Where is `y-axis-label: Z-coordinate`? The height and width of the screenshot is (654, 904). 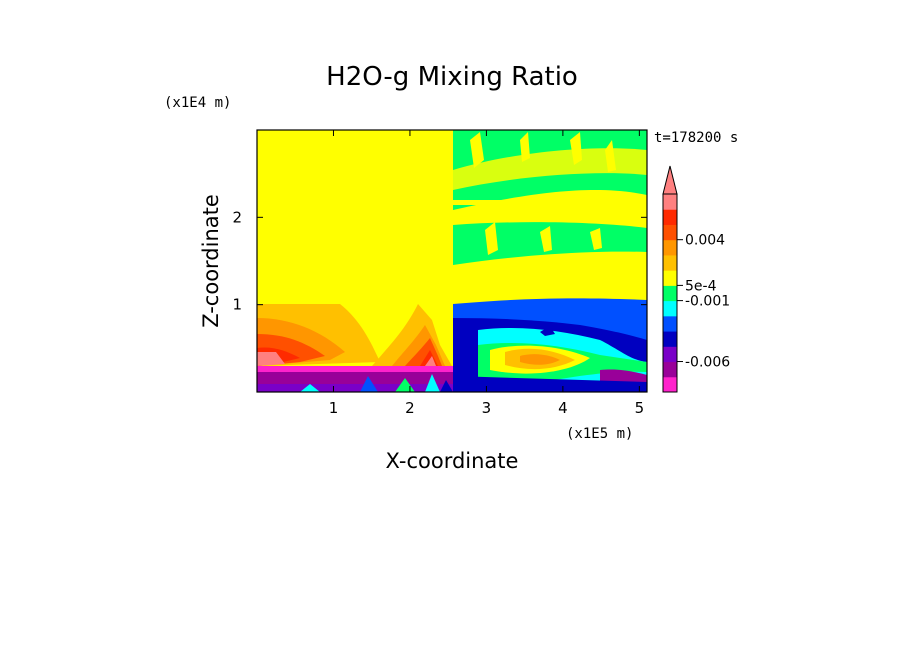
y-axis-label: Z-coordinate is located at coordinates (211, 261).